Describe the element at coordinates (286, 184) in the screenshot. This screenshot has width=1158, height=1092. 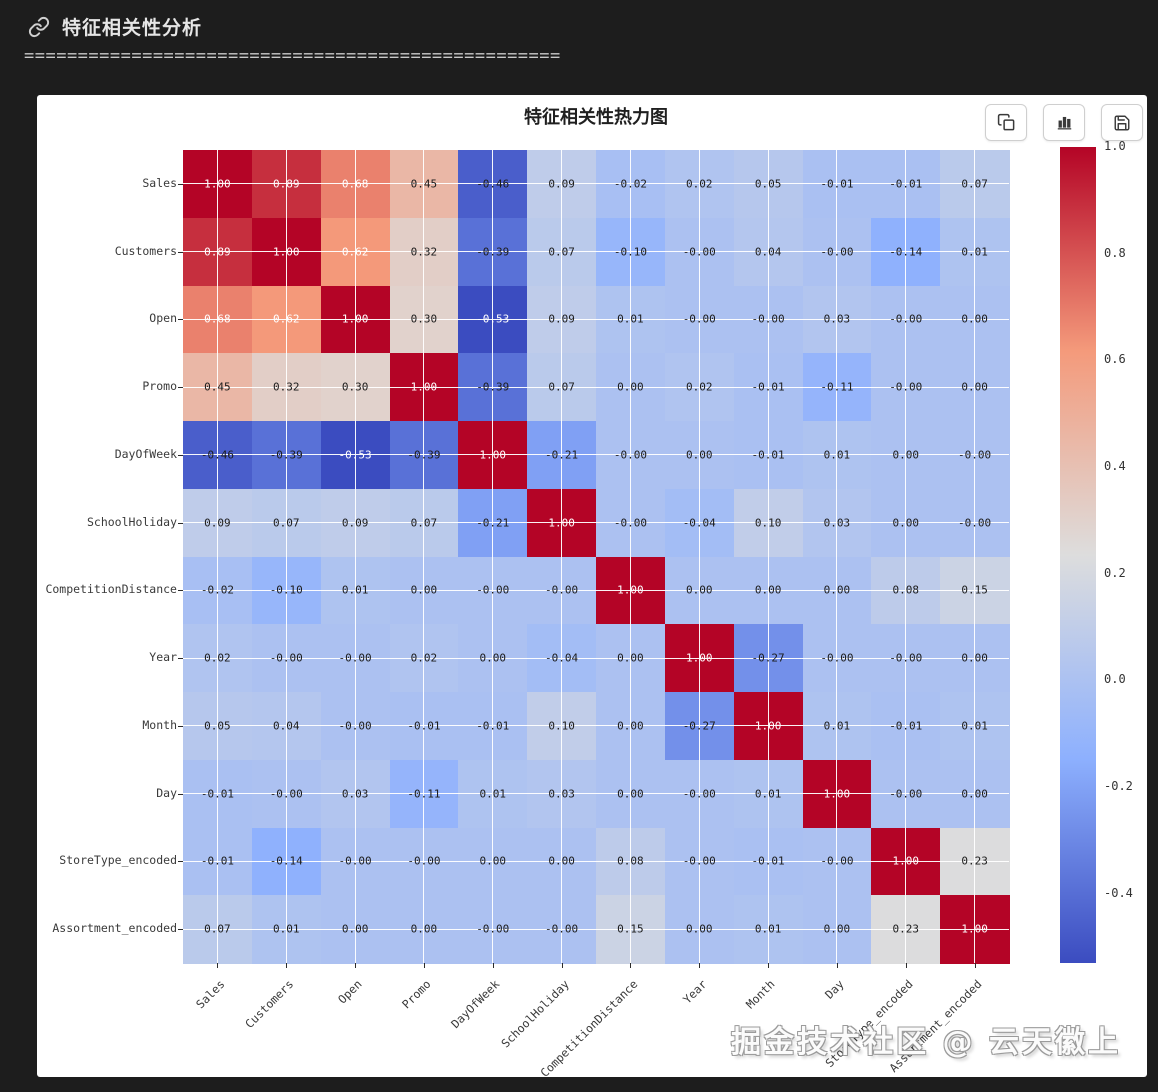
I see `heatmap-cell-value: 0.89` at that location.